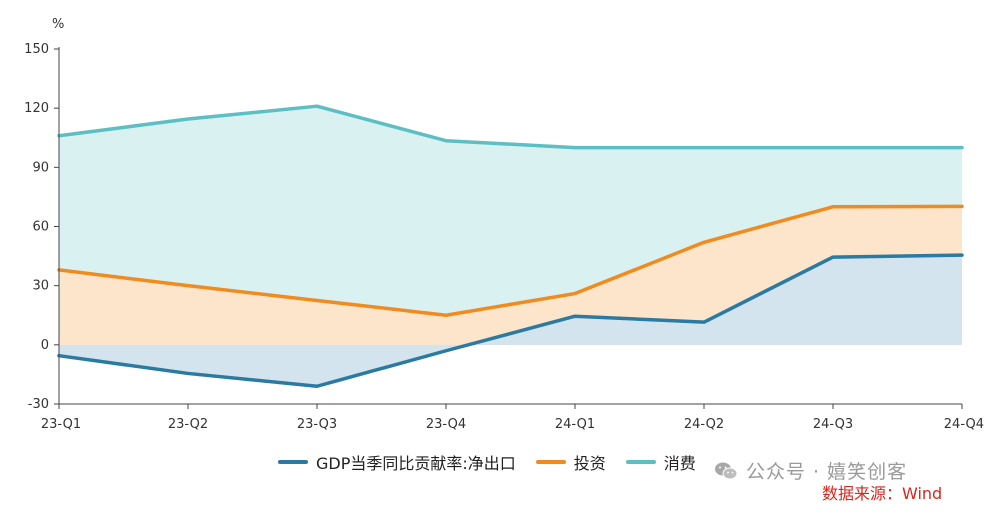 This screenshot has height=515, width=1000. What do you see at coordinates (45, 345) in the screenshot?
I see `y-tick-label-1: 0` at bounding box center [45, 345].